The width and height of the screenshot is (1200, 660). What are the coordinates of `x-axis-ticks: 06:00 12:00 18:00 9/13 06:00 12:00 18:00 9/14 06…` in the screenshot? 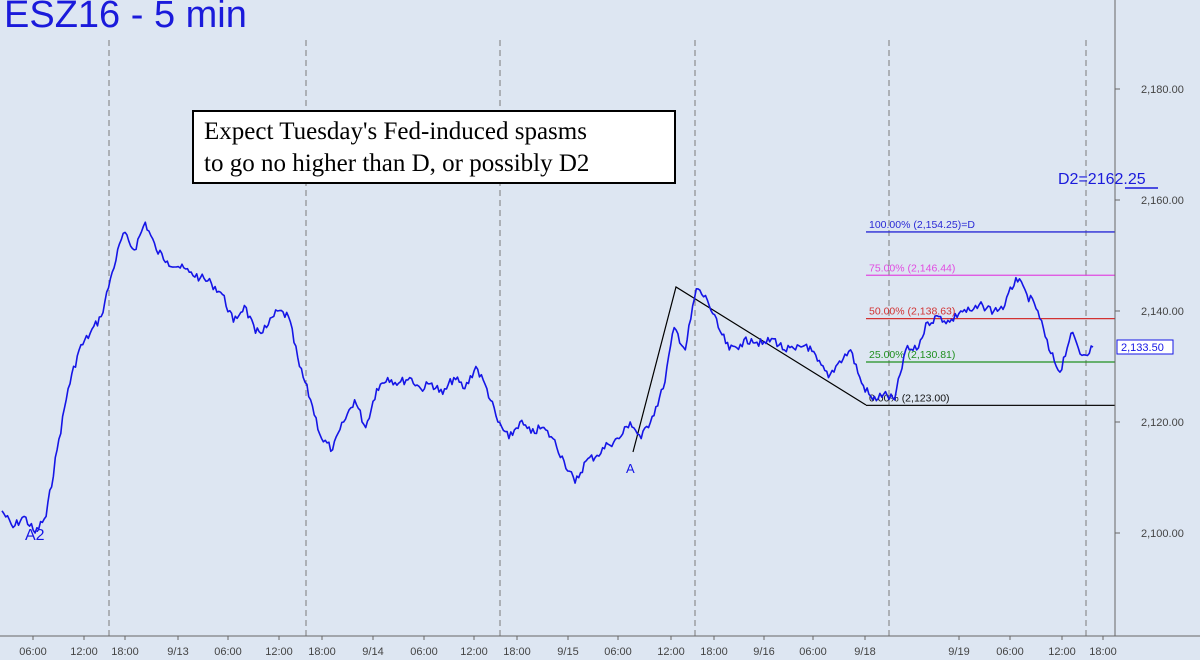 It's located at (568, 647).